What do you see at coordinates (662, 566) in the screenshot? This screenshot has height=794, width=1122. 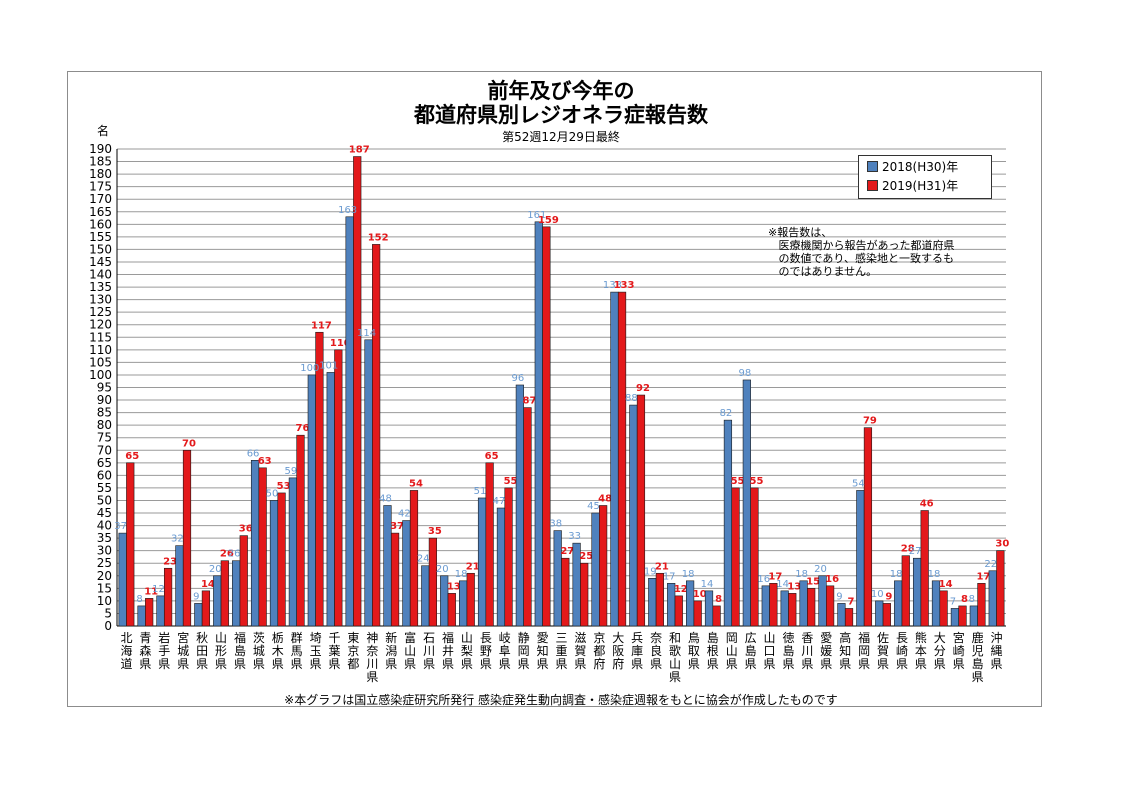 I see `data-label-2019: 21` at bounding box center [662, 566].